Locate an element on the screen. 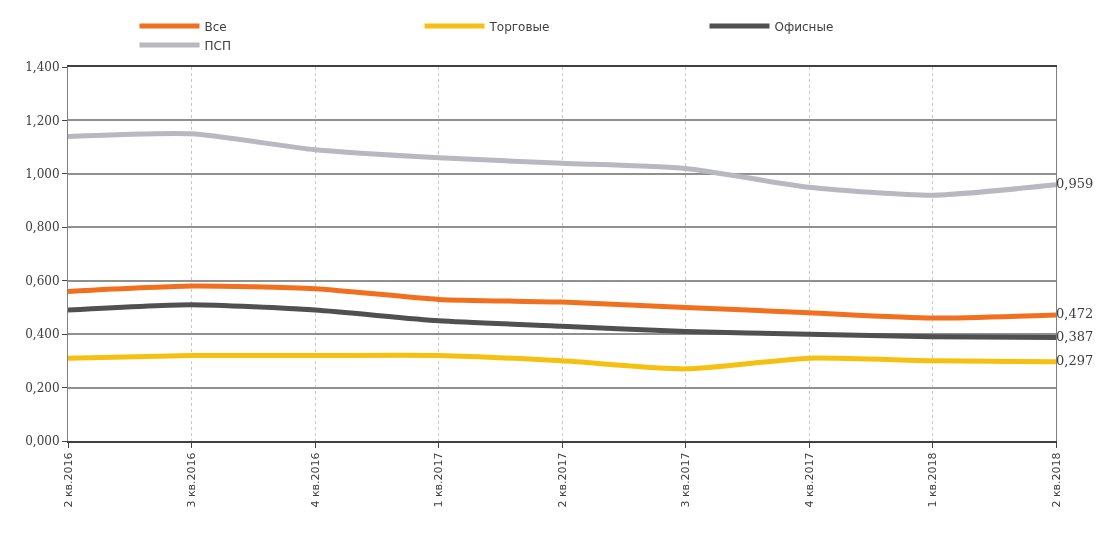 This screenshot has height=533, width=1116. legend-label: Торговые is located at coordinates (519, 26).